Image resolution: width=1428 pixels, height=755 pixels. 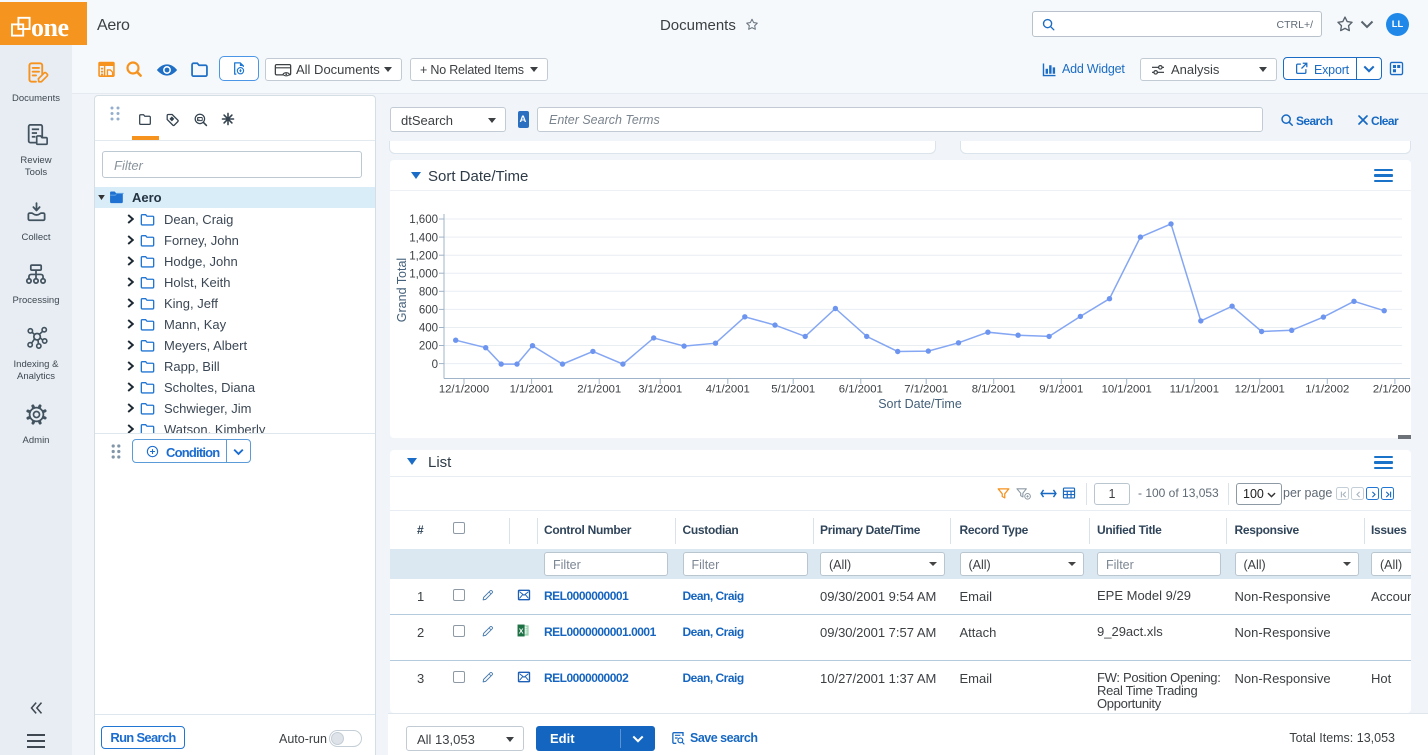 What do you see at coordinates (532, 390) in the screenshot?
I see `svg-text: 1/1/2001` at bounding box center [532, 390].